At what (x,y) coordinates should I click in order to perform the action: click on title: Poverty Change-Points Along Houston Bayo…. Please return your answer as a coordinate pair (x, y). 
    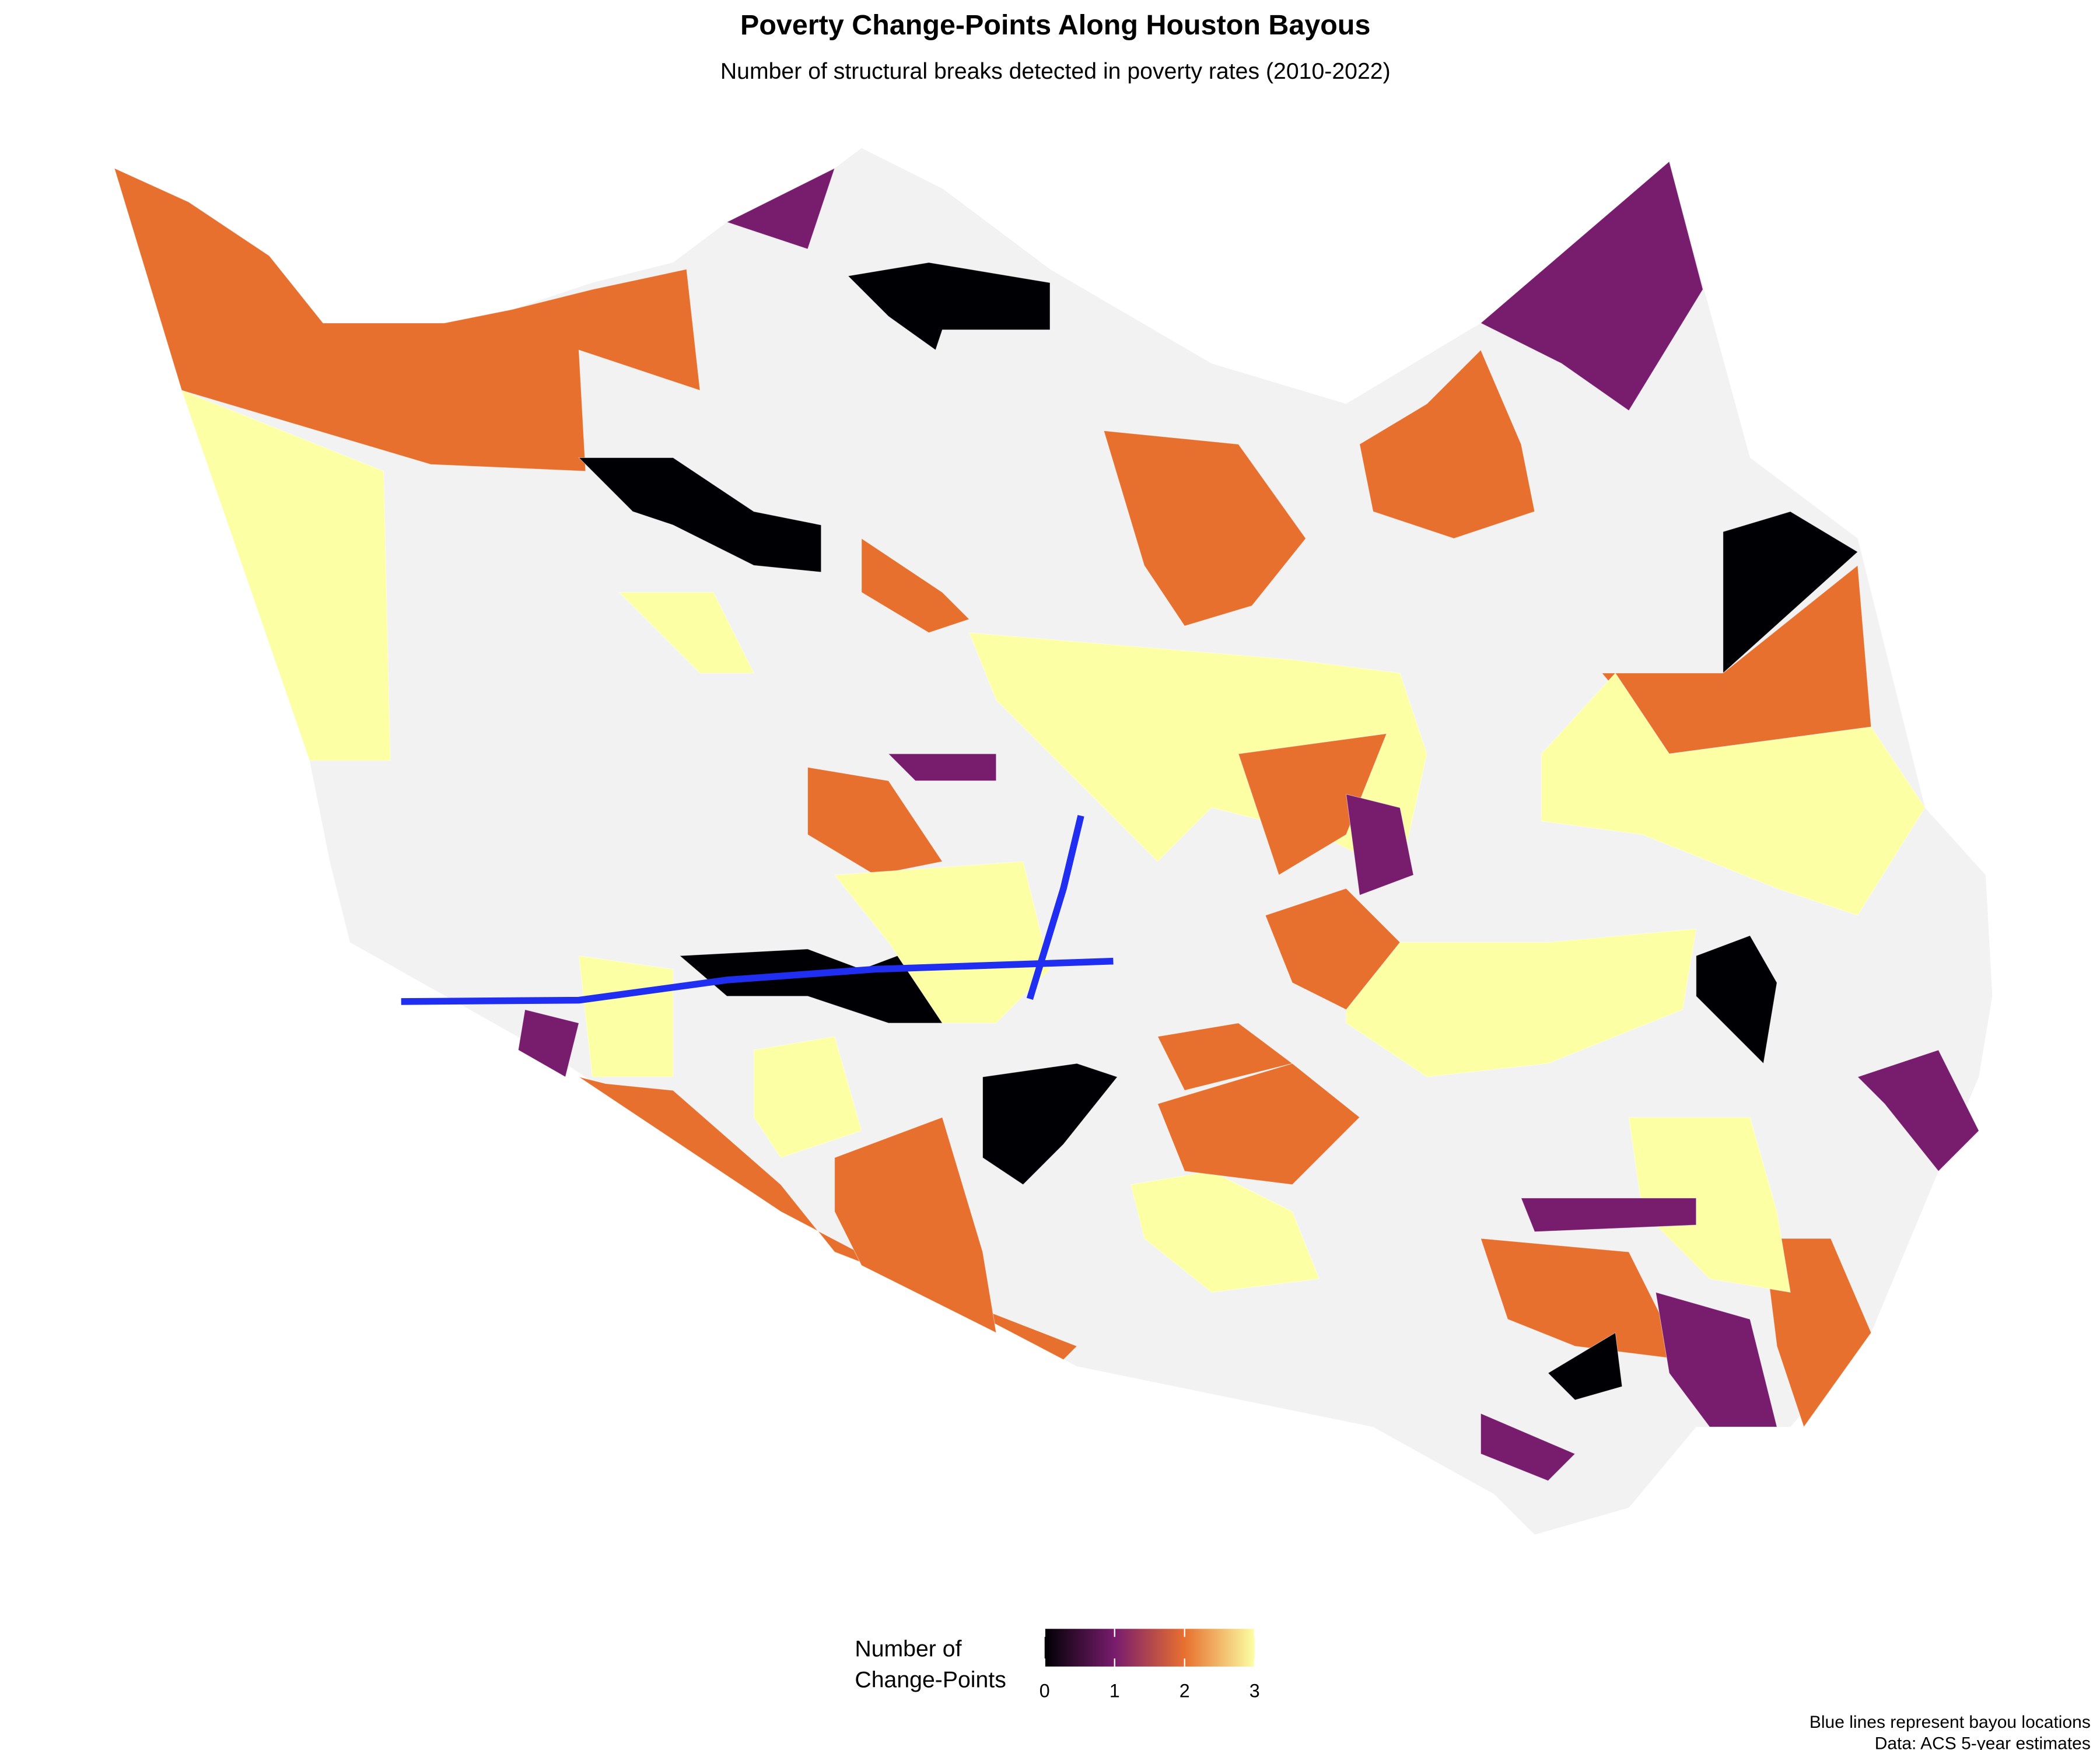
    Looking at the image, I should click on (1055, 25).